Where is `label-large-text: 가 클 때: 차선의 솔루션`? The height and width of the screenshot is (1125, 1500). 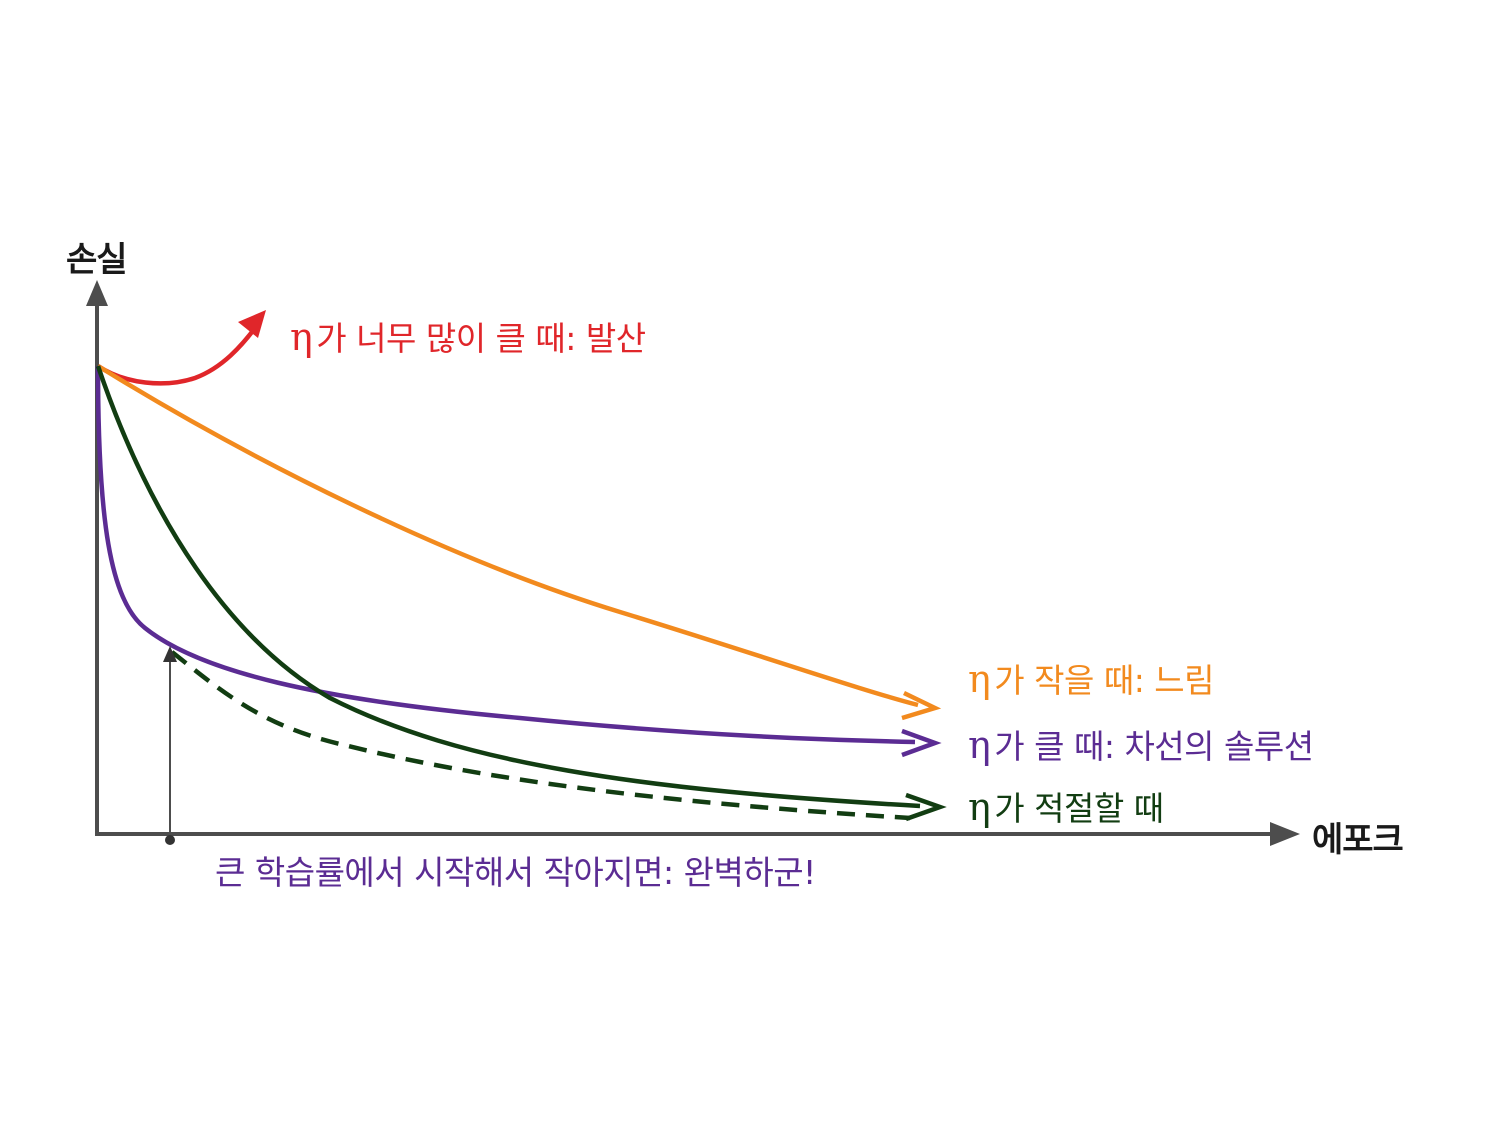 label-large-text: 가 클 때: 차선의 솔루션 is located at coordinates (1154, 746).